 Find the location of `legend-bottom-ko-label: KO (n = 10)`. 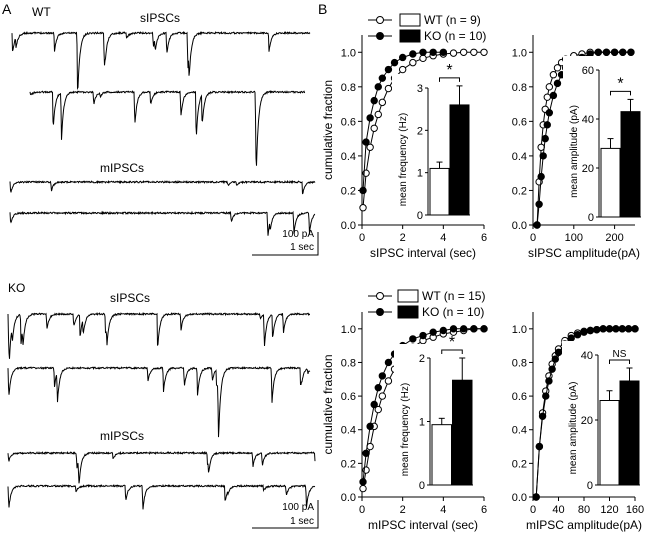

legend-bottom-ko-label: KO (n = 10) is located at coordinates (453, 312).